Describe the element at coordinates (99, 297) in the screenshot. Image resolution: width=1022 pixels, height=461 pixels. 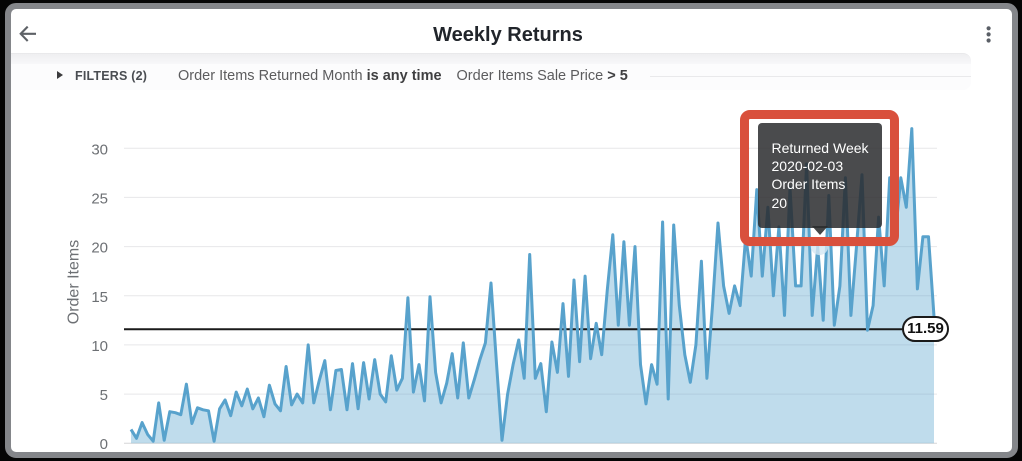
I see `svg-text: 15` at that location.